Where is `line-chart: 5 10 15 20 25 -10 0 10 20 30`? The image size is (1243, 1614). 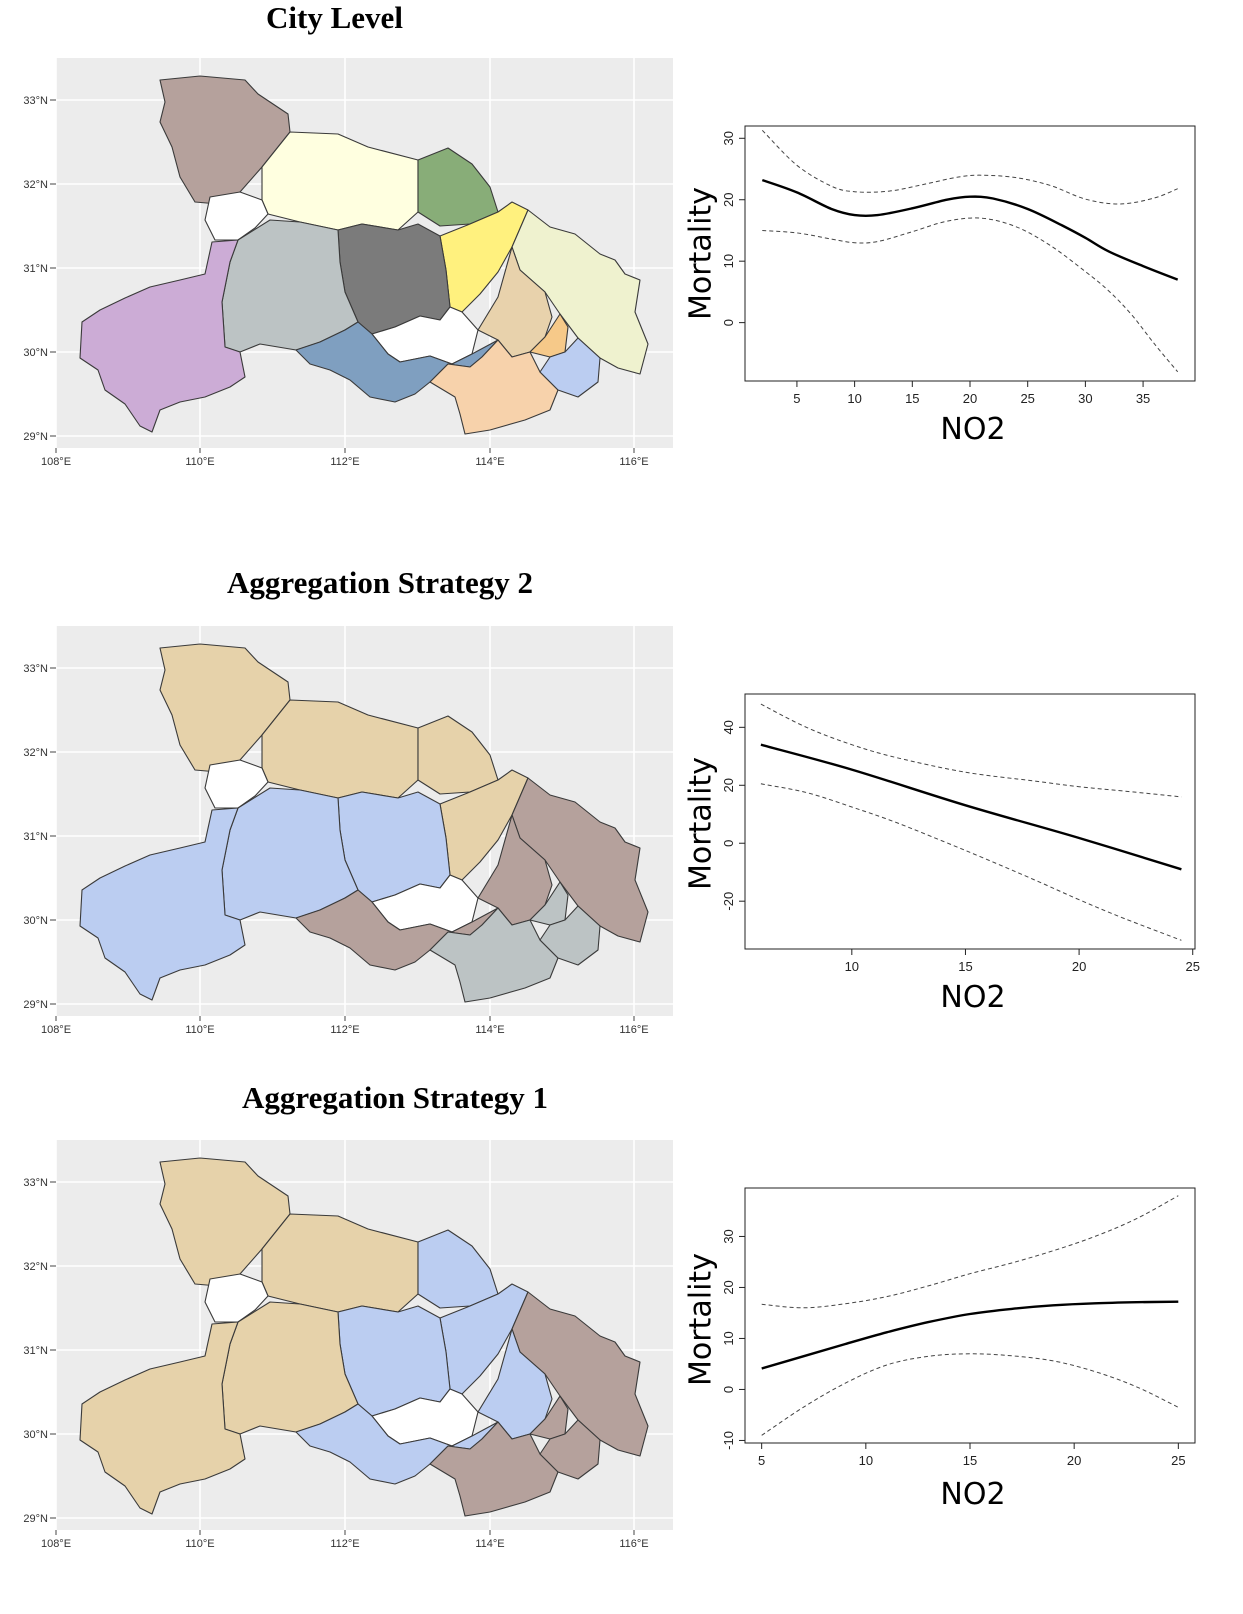 line-chart: 5 10 15 20 25 -10 0 10 20 30 is located at coordinates (958, 1327).